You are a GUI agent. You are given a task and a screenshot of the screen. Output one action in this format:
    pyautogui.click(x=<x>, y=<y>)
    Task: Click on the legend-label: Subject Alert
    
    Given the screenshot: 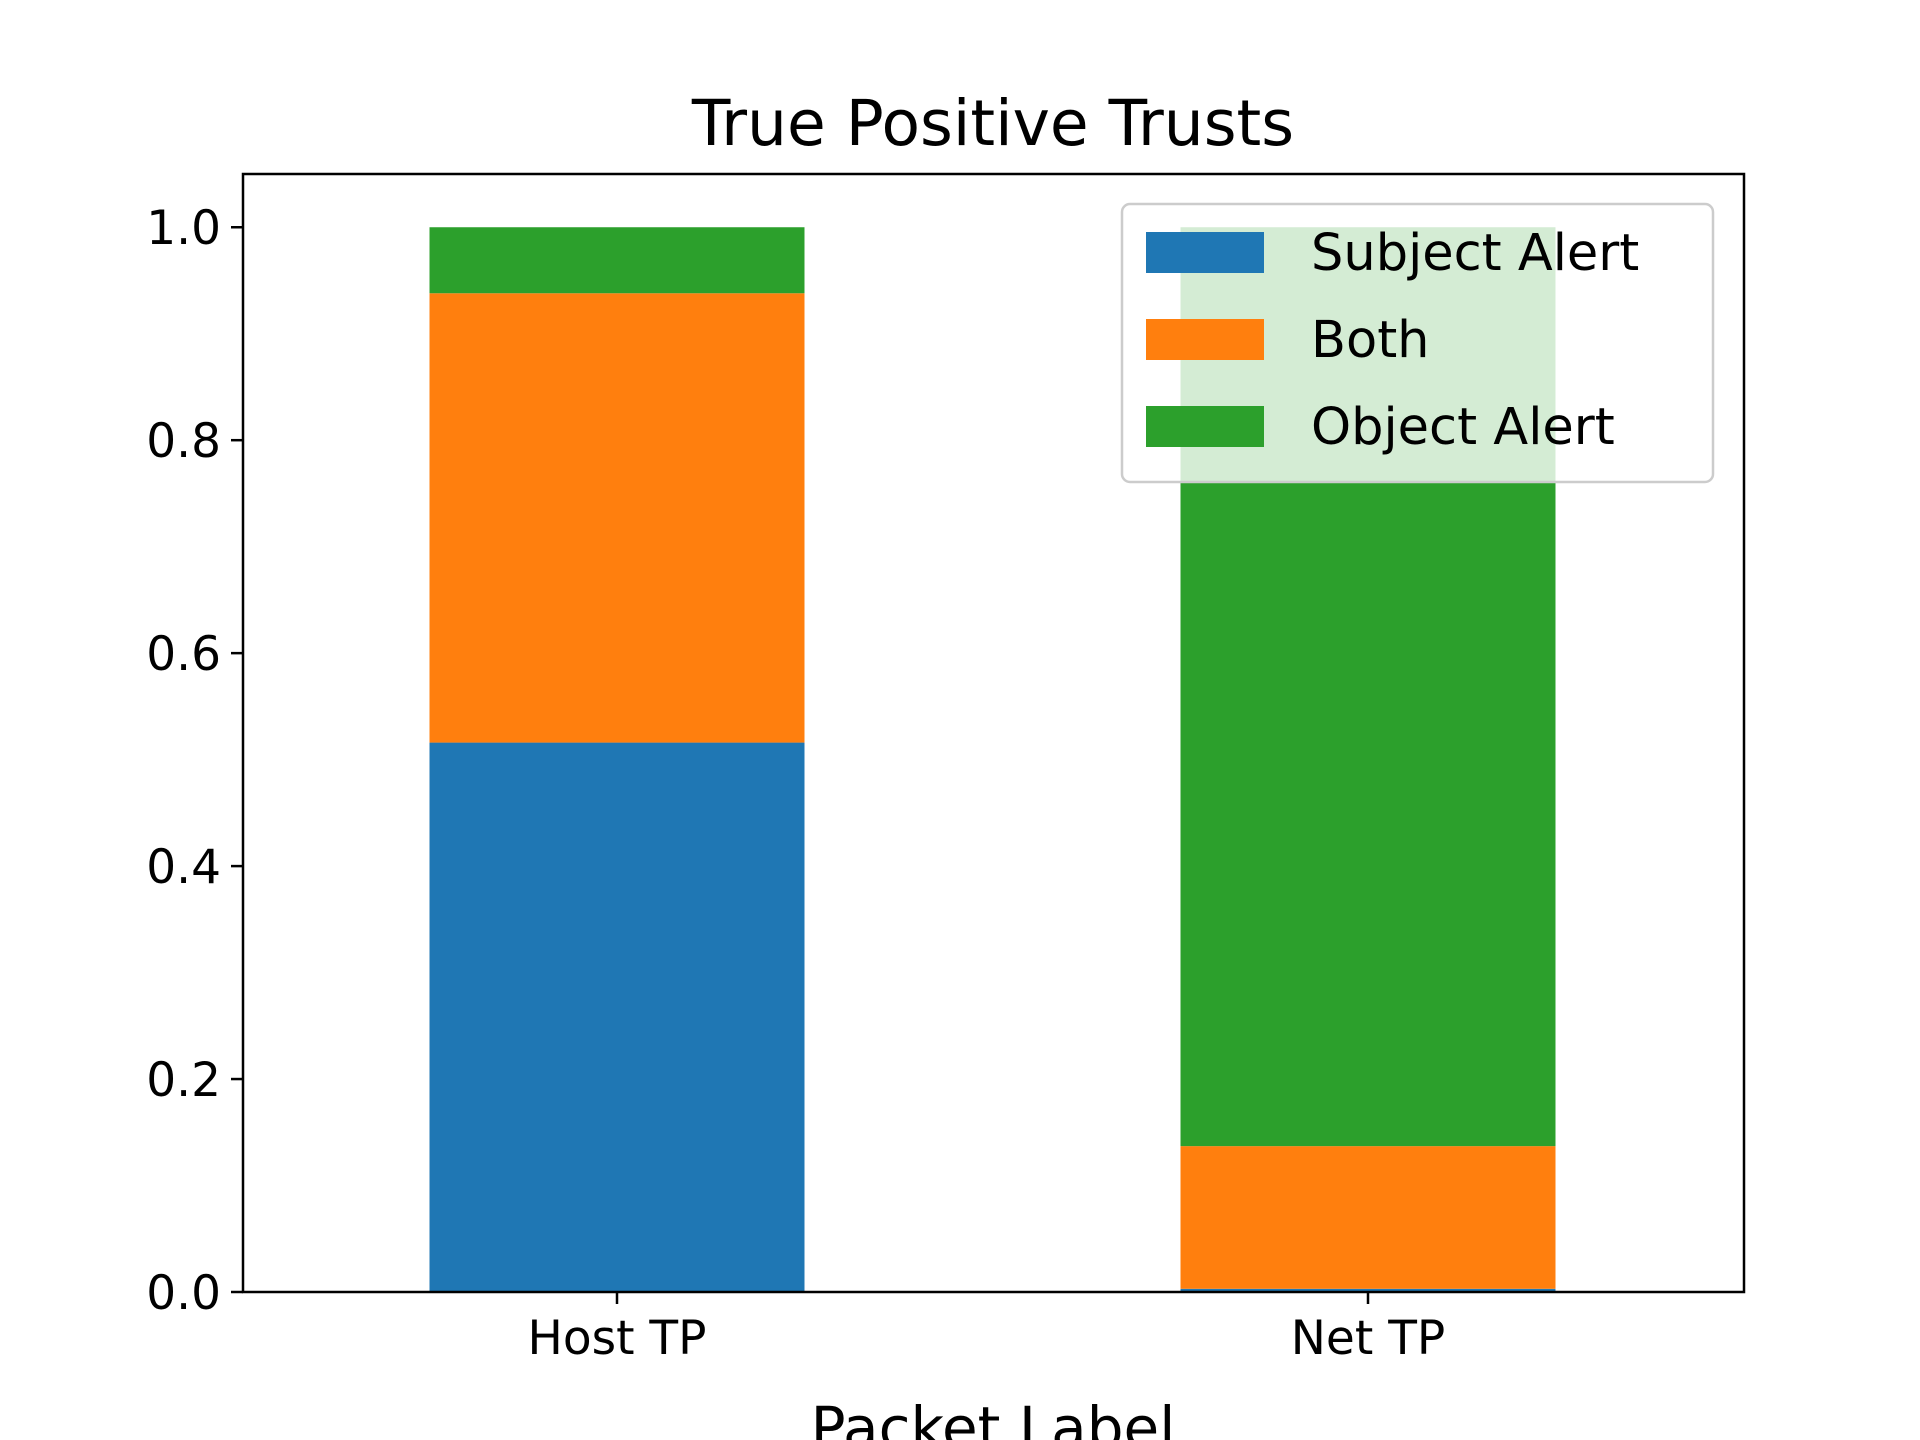 What is the action you would take?
    pyautogui.click(x=1475, y=253)
    